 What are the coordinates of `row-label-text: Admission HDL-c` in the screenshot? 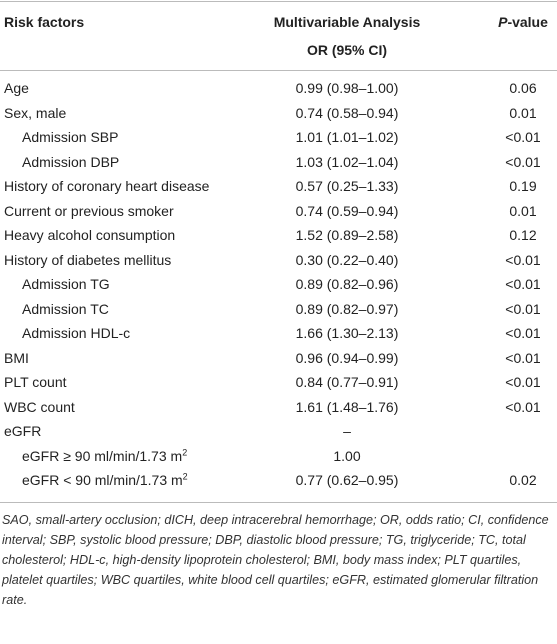 It's located at (76, 333).